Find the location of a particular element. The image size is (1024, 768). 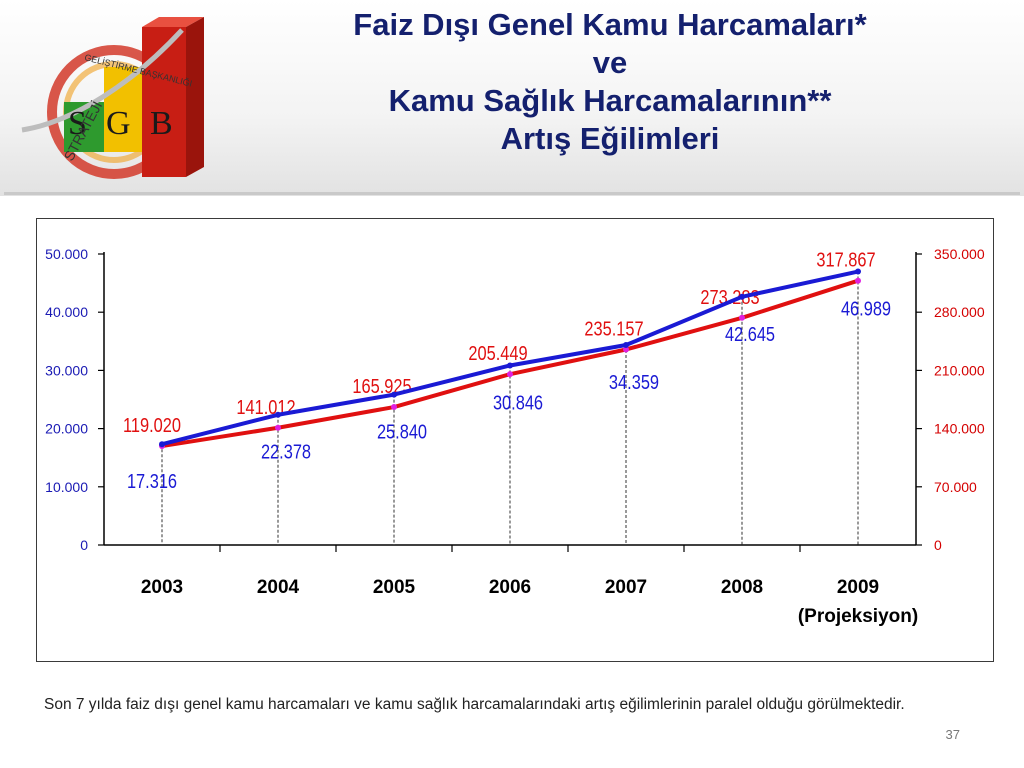

sgb-logo: S G B GELİŞTİRME BAŞKANLIĞI STRATEJİ is located at coordinates (112, 98).